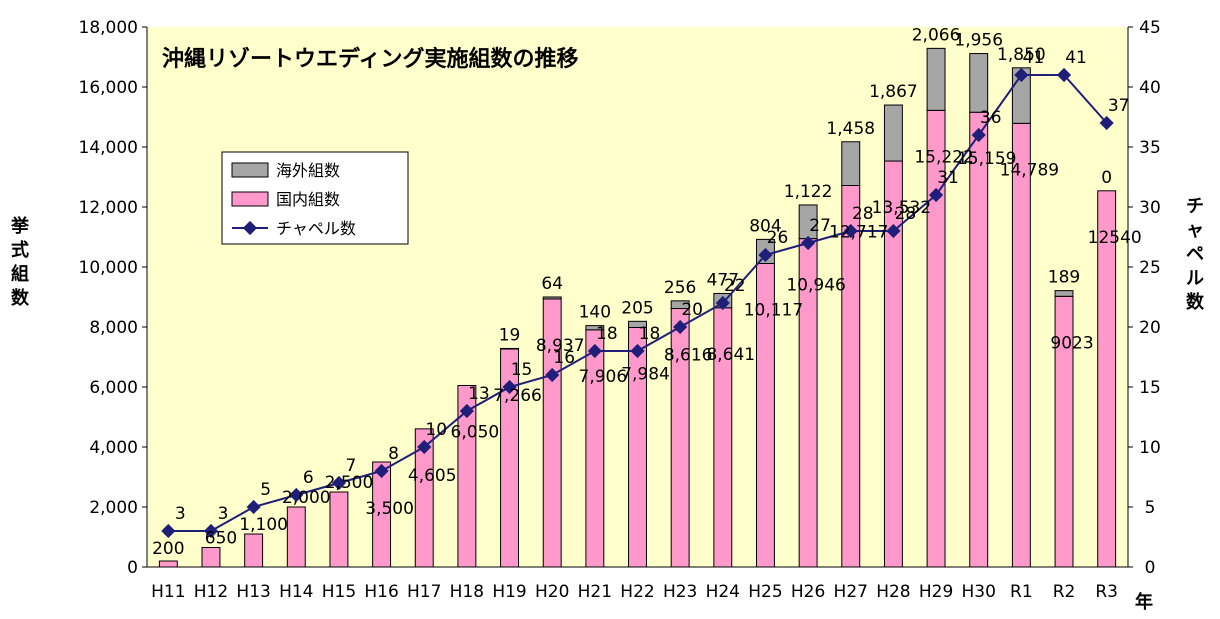 This screenshot has width=1220, height=619. What do you see at coordinates (808, 192) in the screenshot?
I see `label-overseas: 1,122` at bounding box center [808, 192].